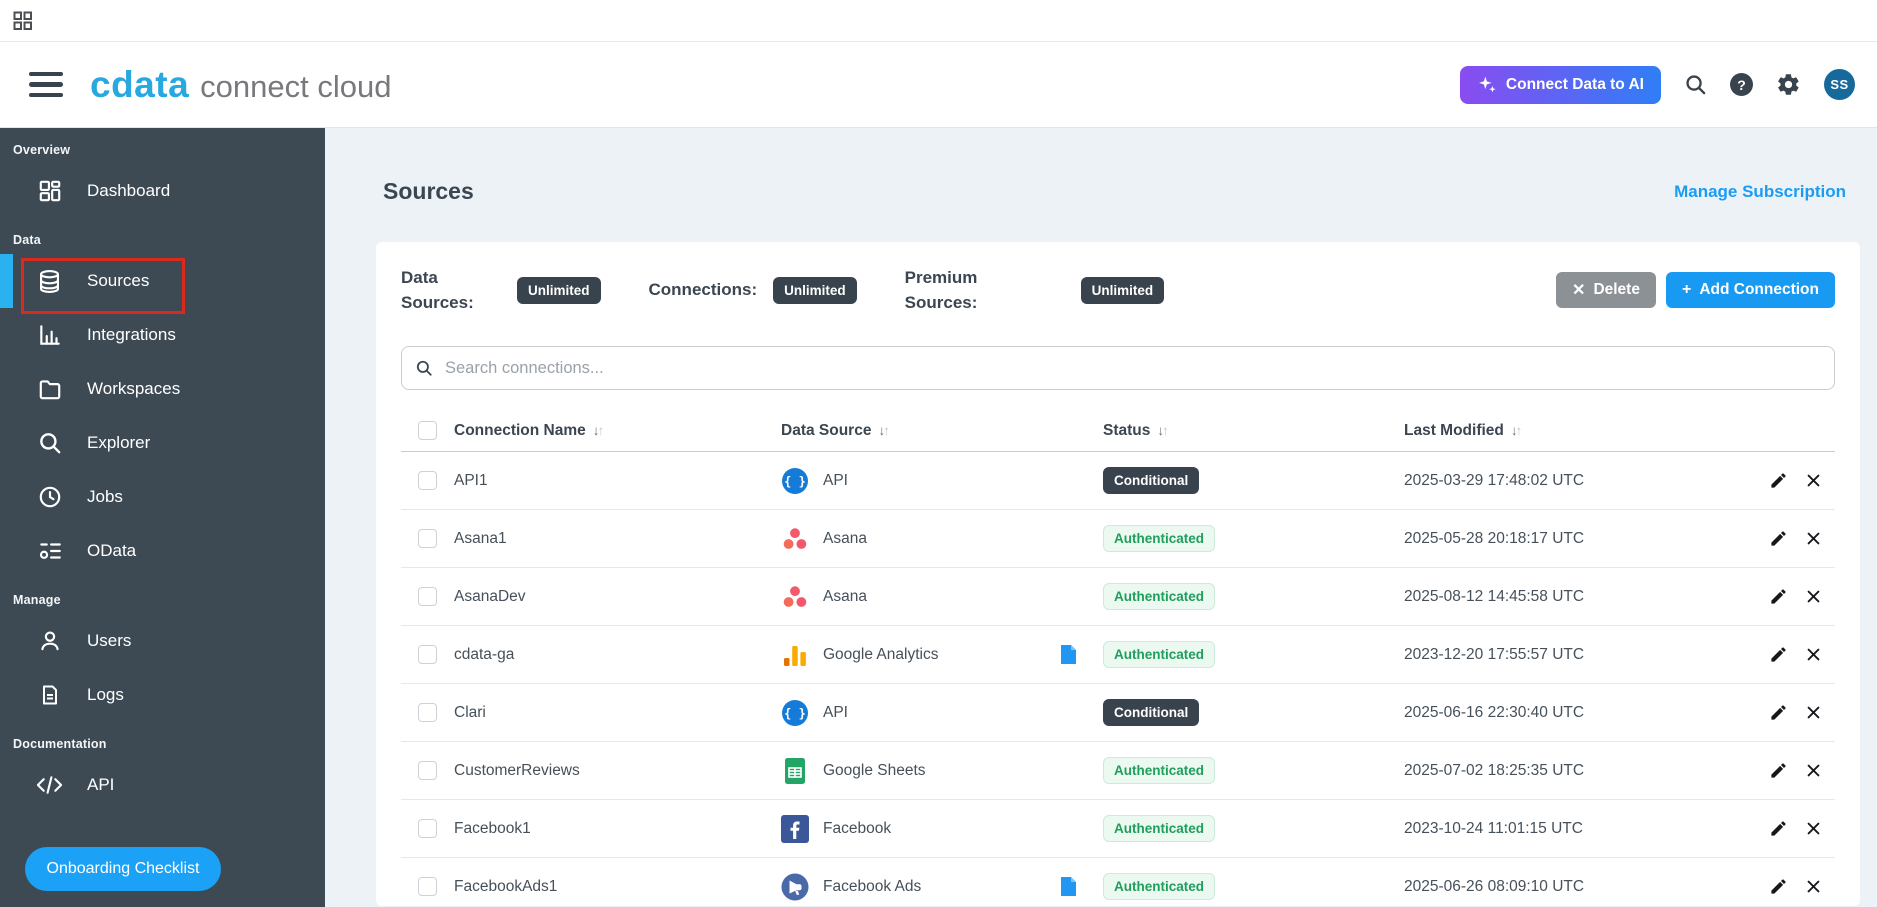  Describe the element at coordinates (49, 497) in the screenshot. I see `clock-icon` at that location.